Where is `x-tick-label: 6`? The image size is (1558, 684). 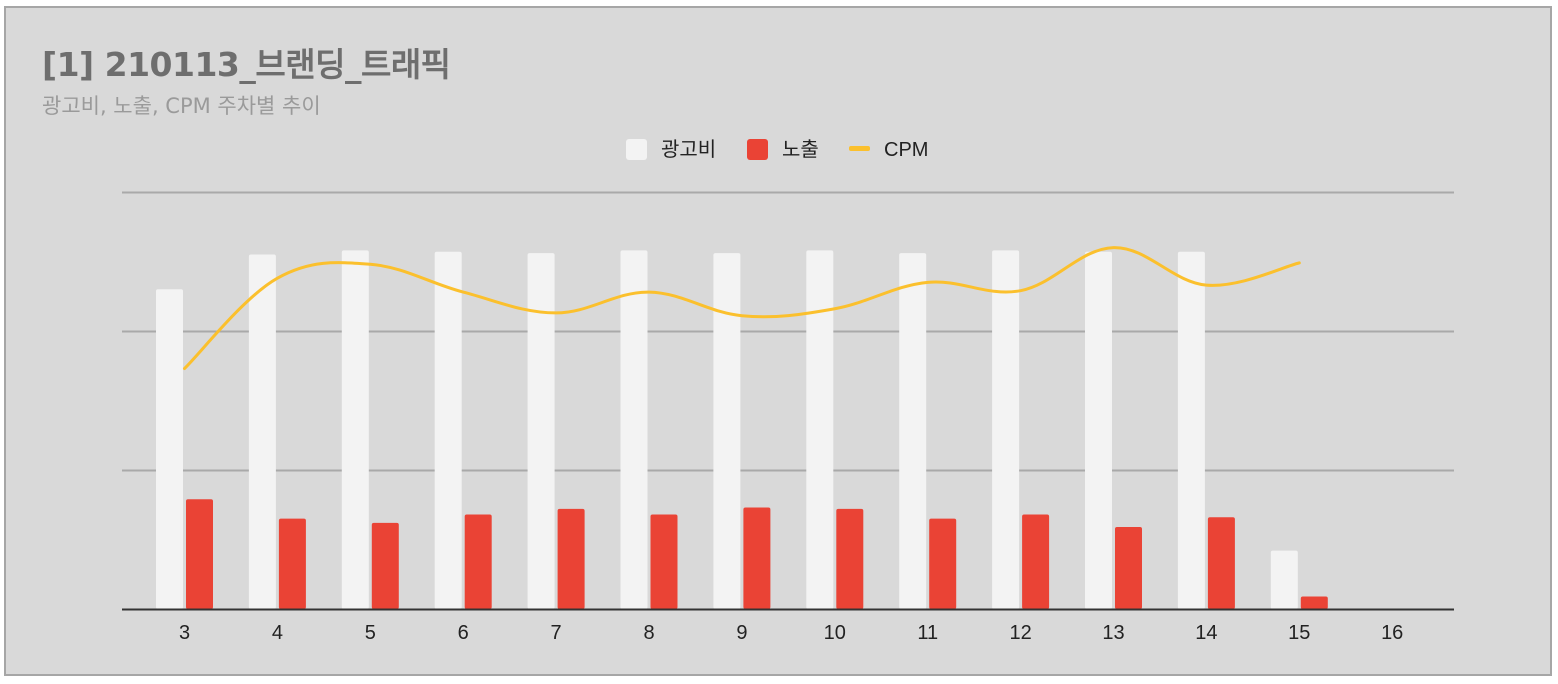 x-tick-label: 6 is located at coordinates (463, 633).